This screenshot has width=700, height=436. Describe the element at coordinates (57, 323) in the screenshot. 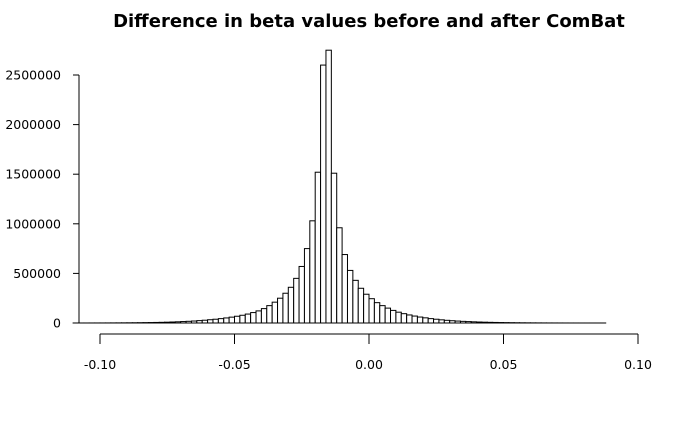

I see `y-tick-label: 0` at that location.